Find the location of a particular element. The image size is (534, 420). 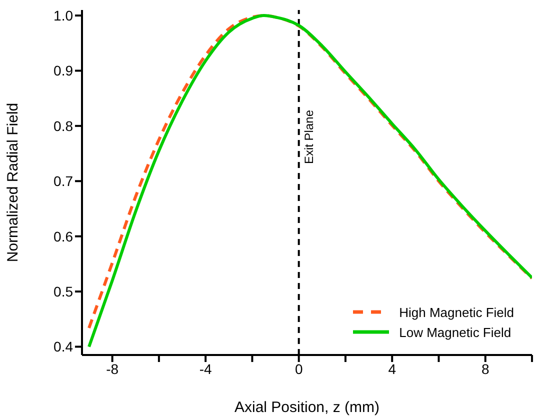

x-tick-label: -8 is located at coordinates (112, 368).